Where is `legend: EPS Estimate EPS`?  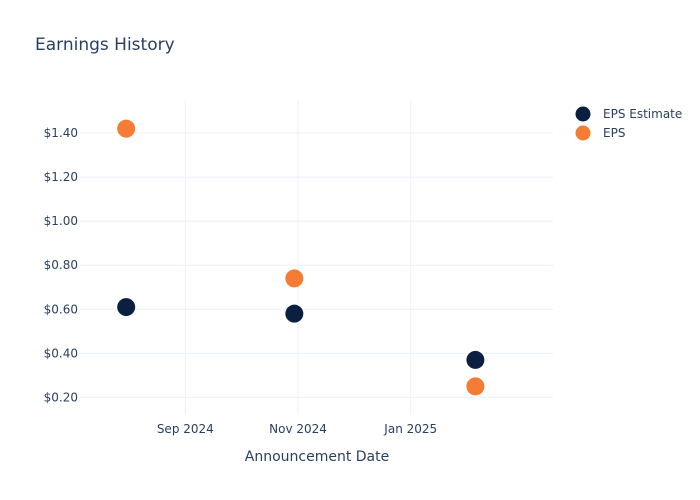 legend: EPS Estimate EPS is located at coordinates (629, 123).